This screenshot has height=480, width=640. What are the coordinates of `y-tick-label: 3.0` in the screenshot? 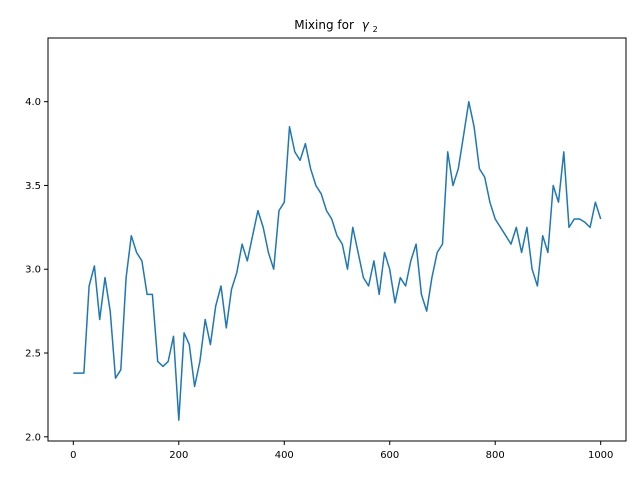 It's located at (33, 270).